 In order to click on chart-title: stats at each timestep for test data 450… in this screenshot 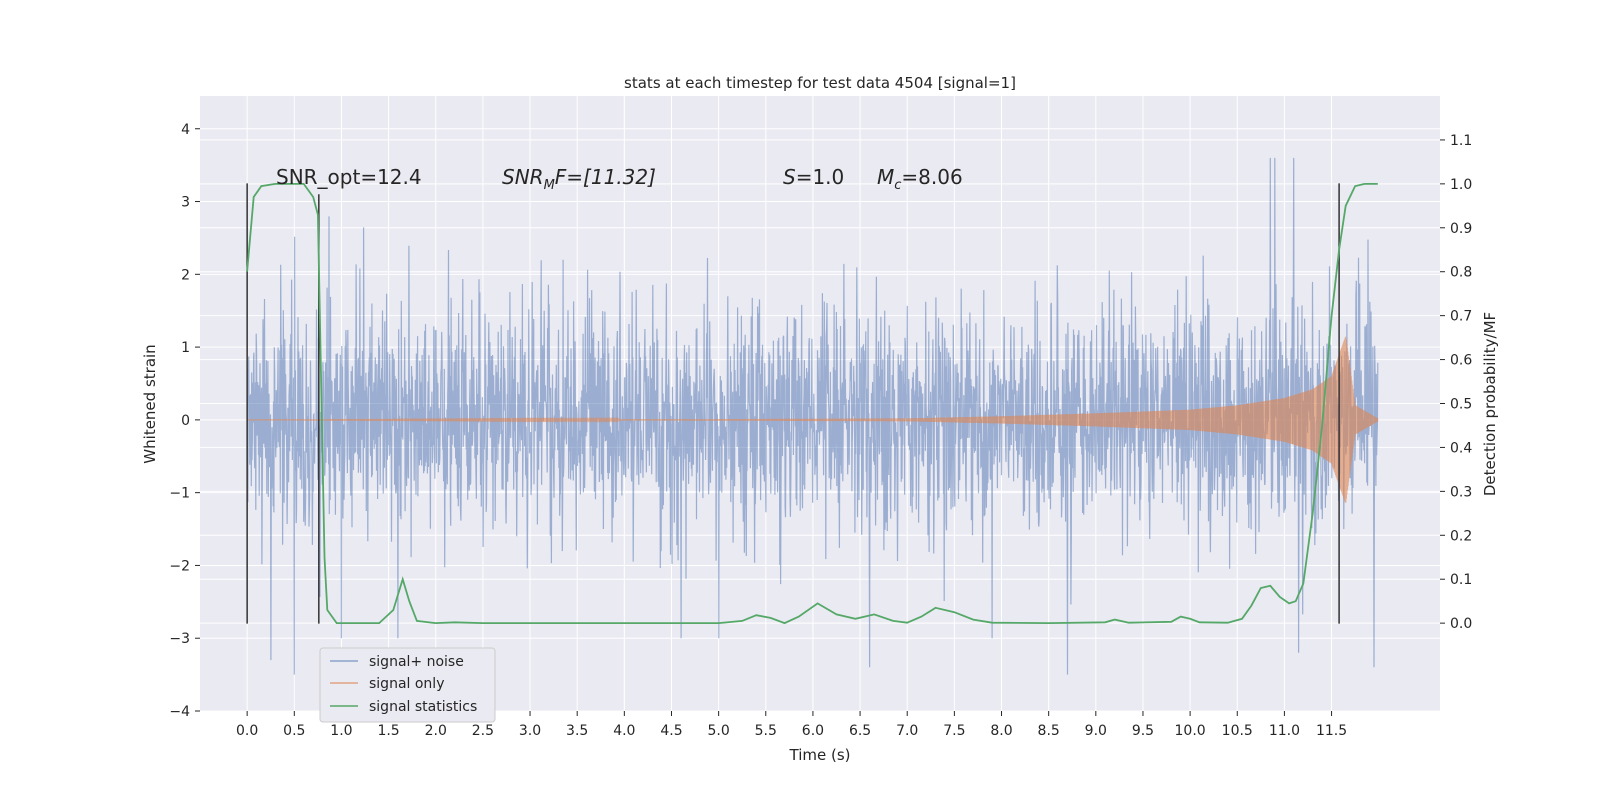, I will do `click(820, 83)`.